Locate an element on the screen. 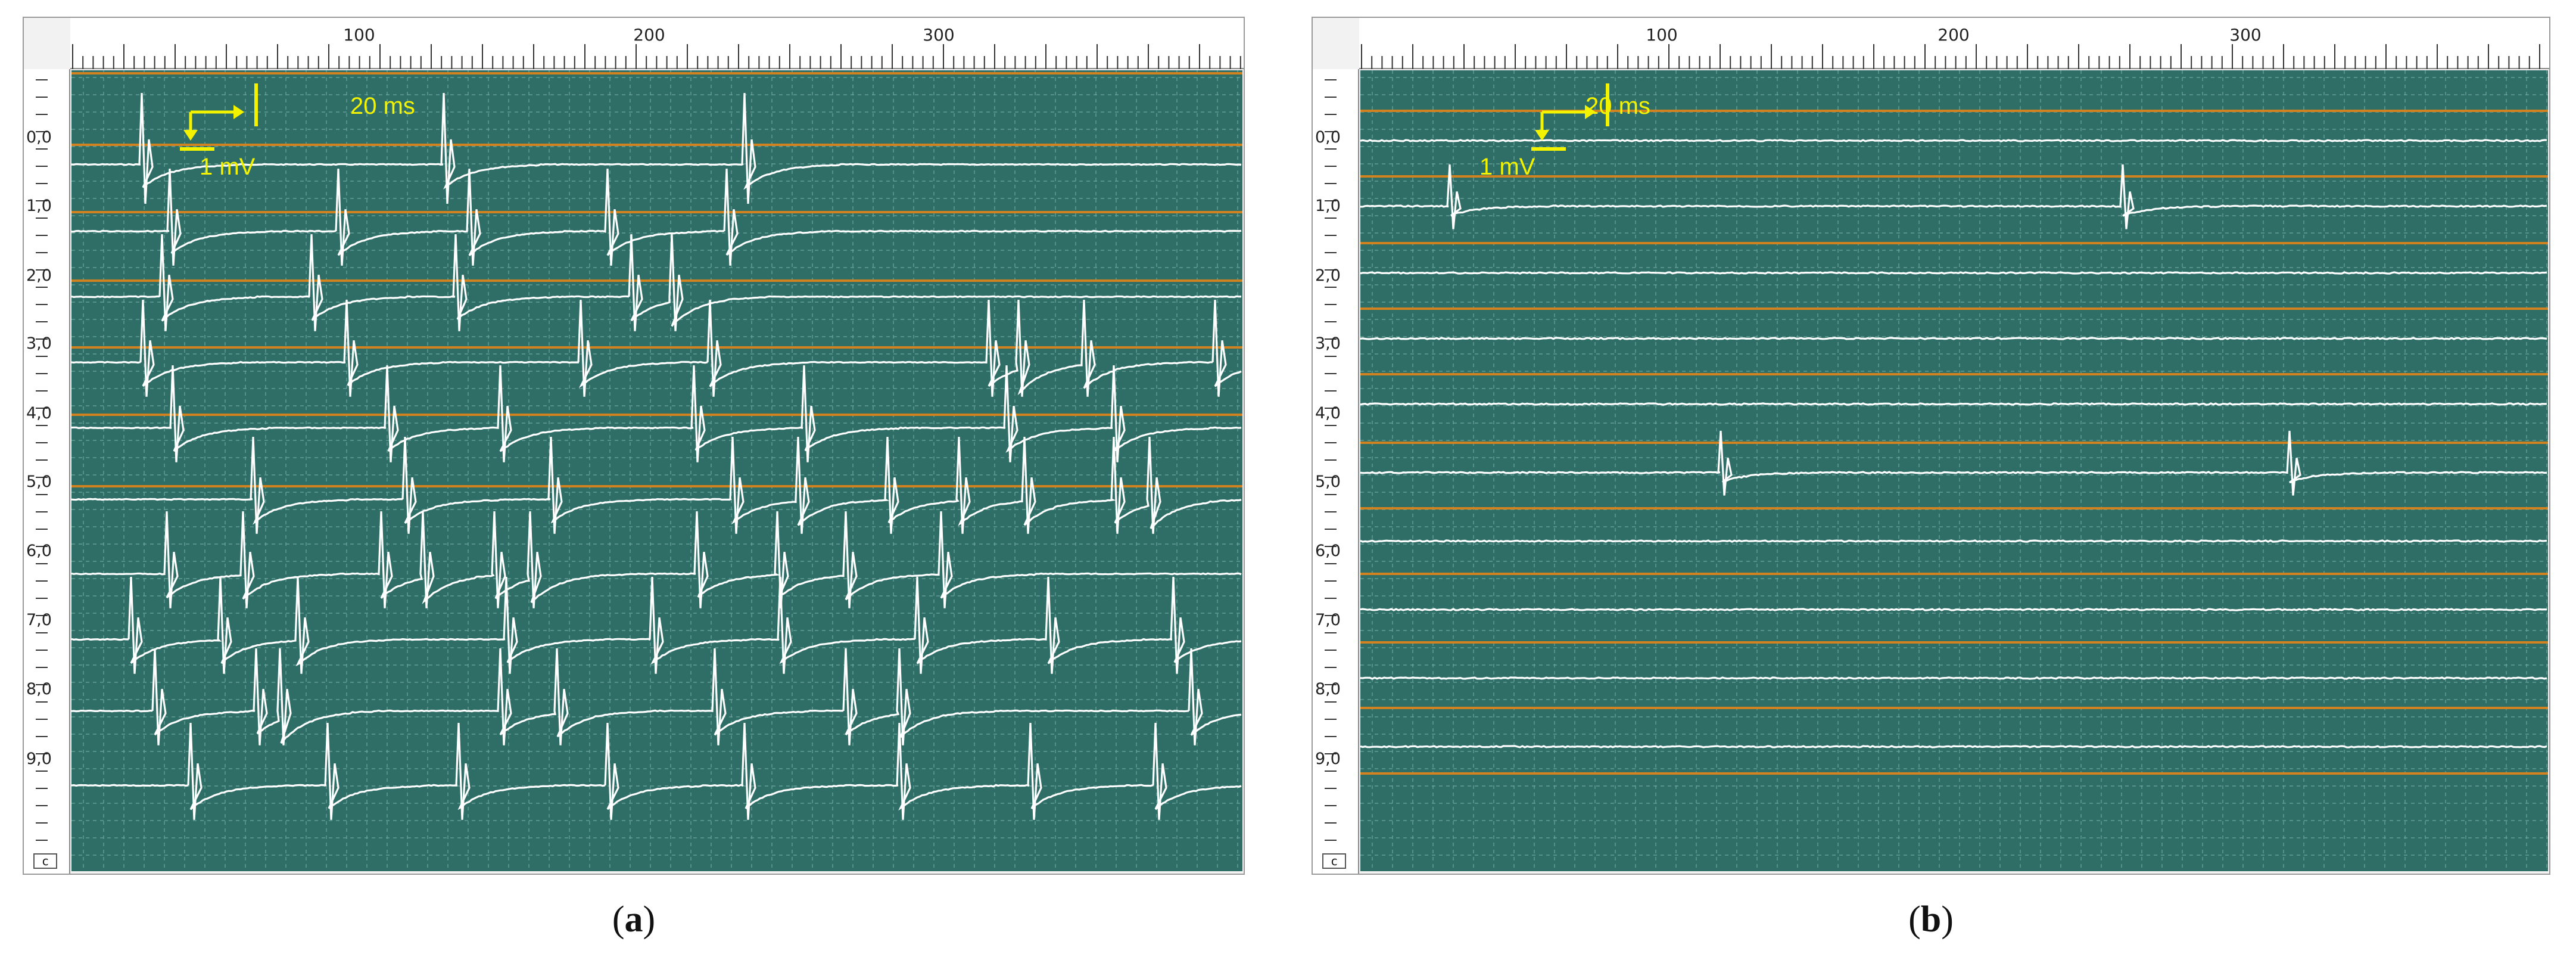 The height and width of the screenshot is (960, 2576). caption-b: (b) is located at coordinates (1931, 920).